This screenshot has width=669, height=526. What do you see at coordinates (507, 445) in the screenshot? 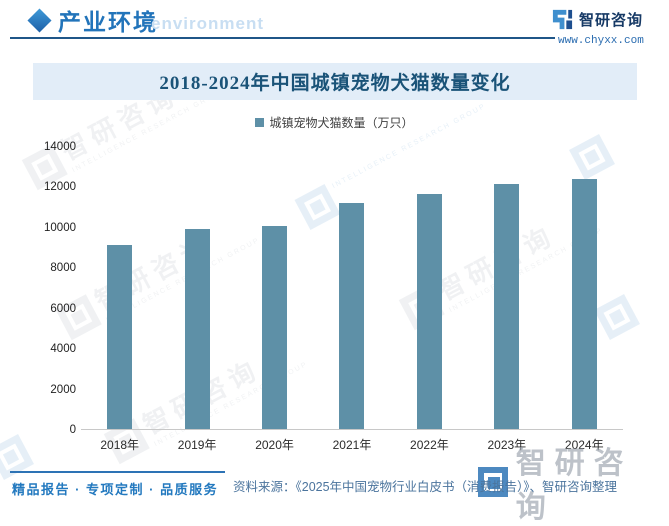
I see `x-axis-label: 2023年` at bounding box center [507, 445].